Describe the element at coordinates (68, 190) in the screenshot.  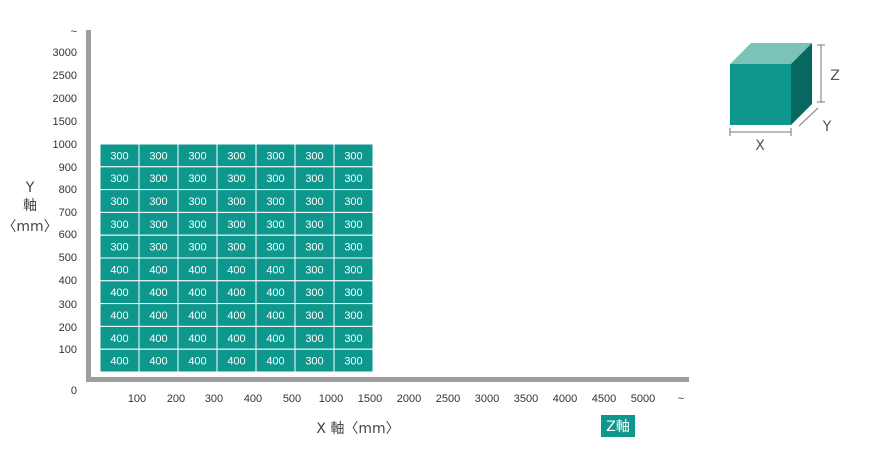
I see `y-tick-label: 800` at that location.